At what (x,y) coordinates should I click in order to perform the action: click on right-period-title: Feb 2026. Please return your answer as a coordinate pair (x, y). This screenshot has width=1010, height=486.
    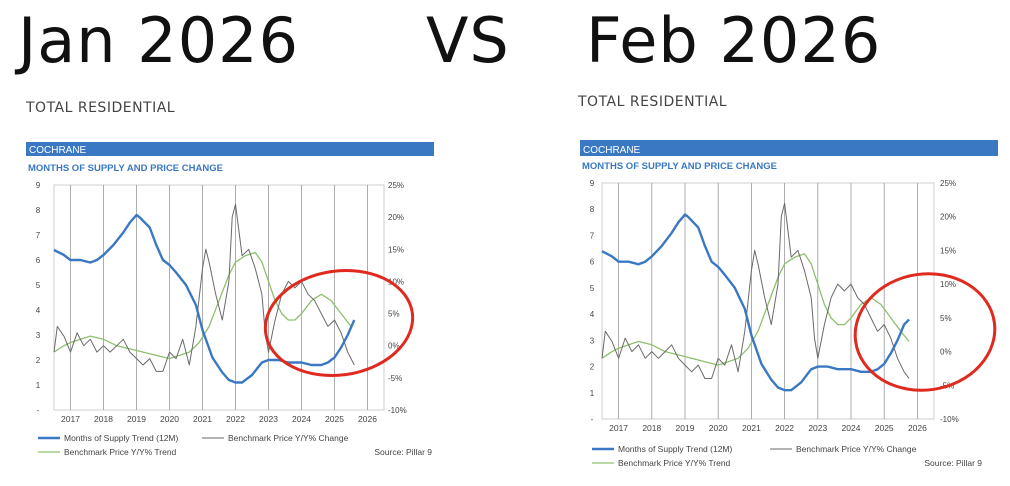
    Looking at the image, I should click on (734, 40).